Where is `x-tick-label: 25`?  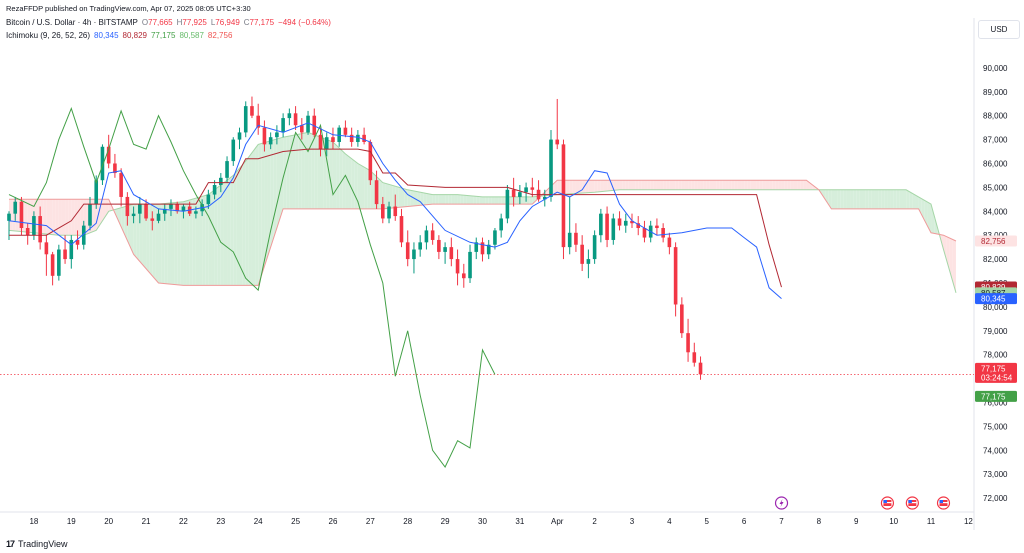 x-tick-label: 25 is located at coordinates (295, 521).